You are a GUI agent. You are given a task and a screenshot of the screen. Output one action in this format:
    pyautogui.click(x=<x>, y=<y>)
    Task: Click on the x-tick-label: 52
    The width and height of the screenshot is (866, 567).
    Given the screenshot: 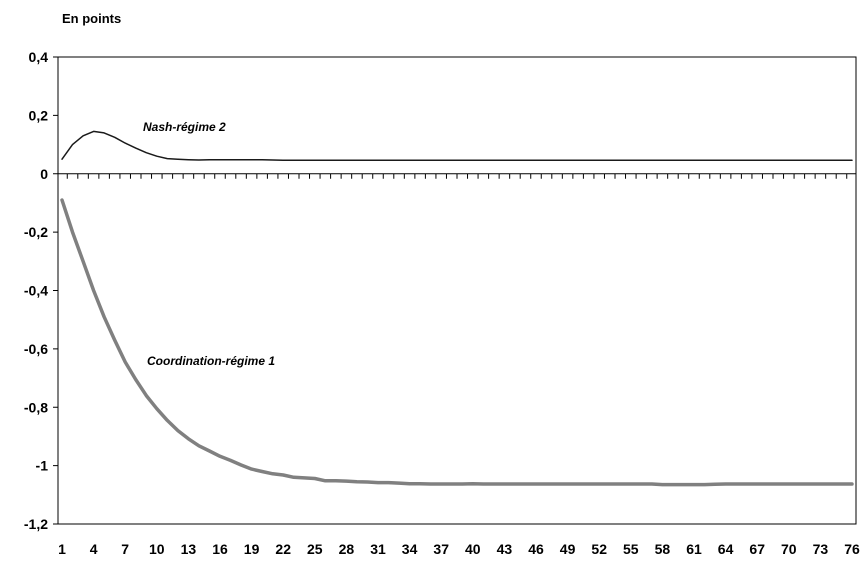 What is the action you would take?
    pyautogui.click(x=599, y=549)
    